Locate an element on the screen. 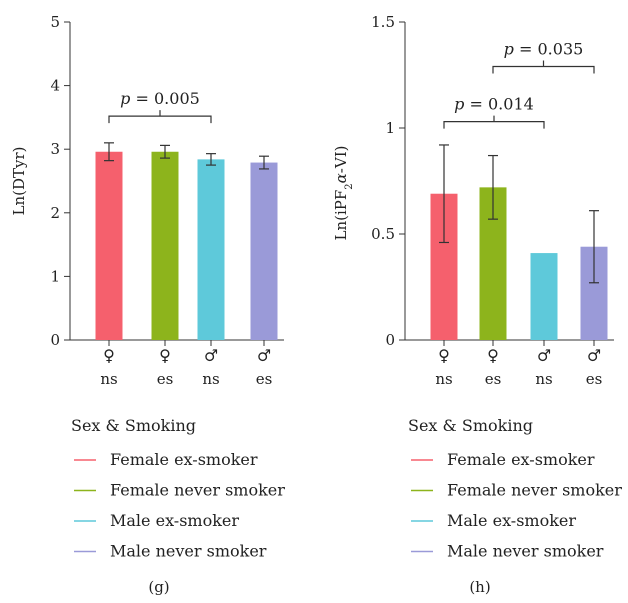 The height and width of the screenshot is (603, 628). y-tick-label: 5 is located at coordinates (55, 22).